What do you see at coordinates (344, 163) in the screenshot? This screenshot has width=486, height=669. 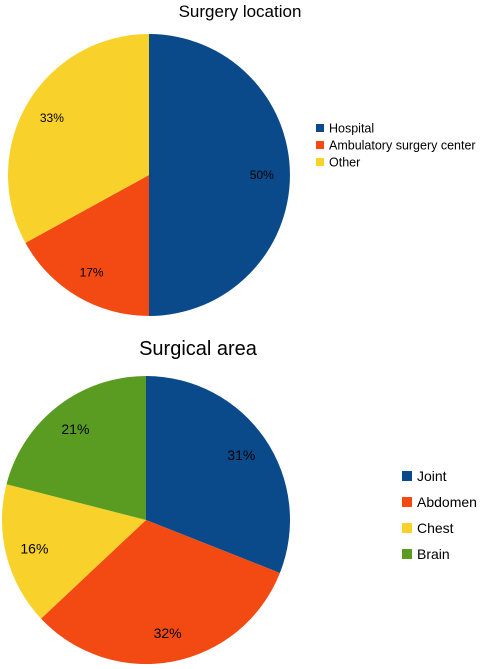 I see `legend-label-other: Other` at bounding box center [344, 163].